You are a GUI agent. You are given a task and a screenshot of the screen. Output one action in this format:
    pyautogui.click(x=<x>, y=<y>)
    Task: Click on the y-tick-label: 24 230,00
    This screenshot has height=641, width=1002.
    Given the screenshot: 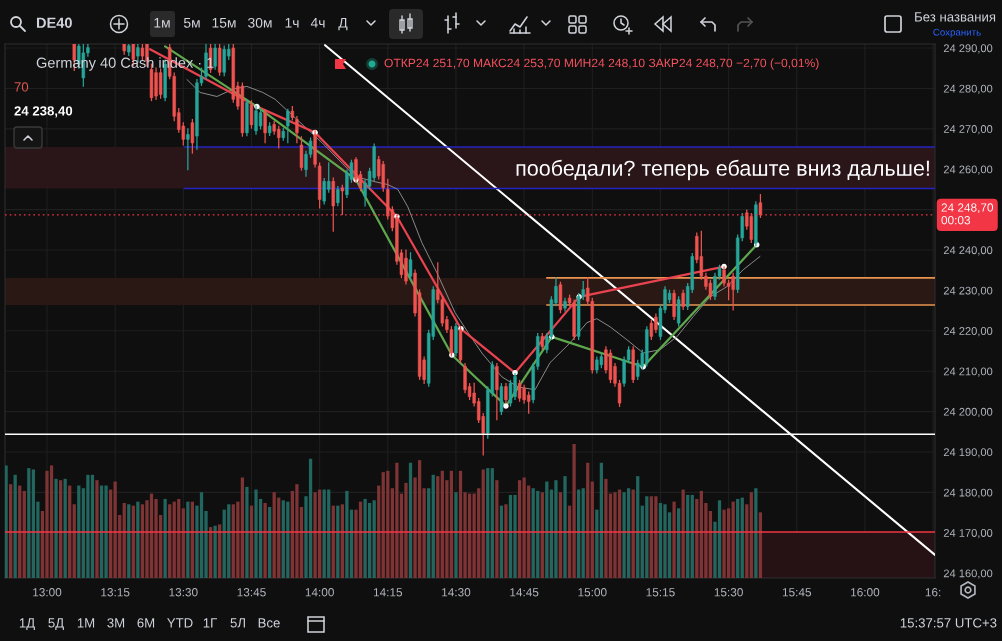 What is the action you would take?
    pyautogui.click(x=968, y=291)
    